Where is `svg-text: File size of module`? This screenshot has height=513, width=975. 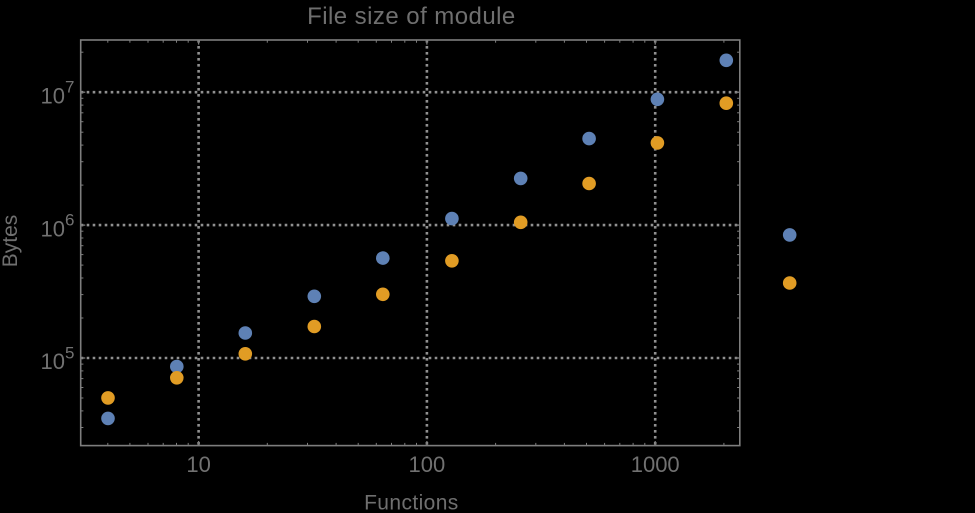 svg-text: File size of module is located at coordinates (411, 16).